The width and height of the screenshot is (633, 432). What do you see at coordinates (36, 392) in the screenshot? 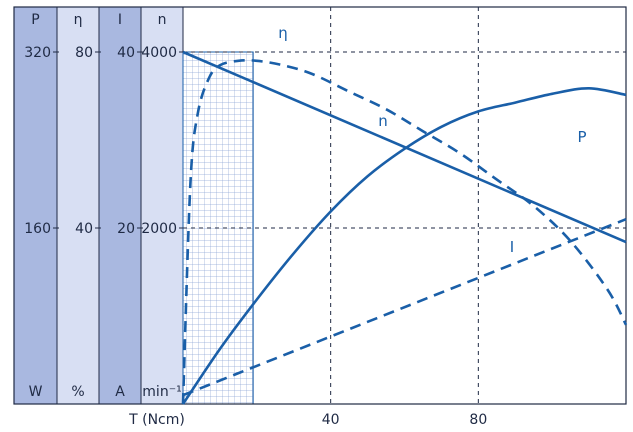
I see `axis-unit-0: W` at bounding box center [36, 392].